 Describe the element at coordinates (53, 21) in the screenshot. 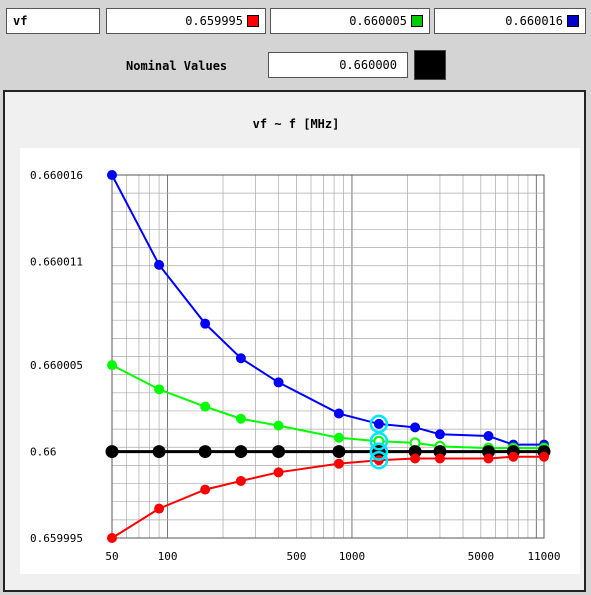

I see `parameter-name-field: vf` at that location.